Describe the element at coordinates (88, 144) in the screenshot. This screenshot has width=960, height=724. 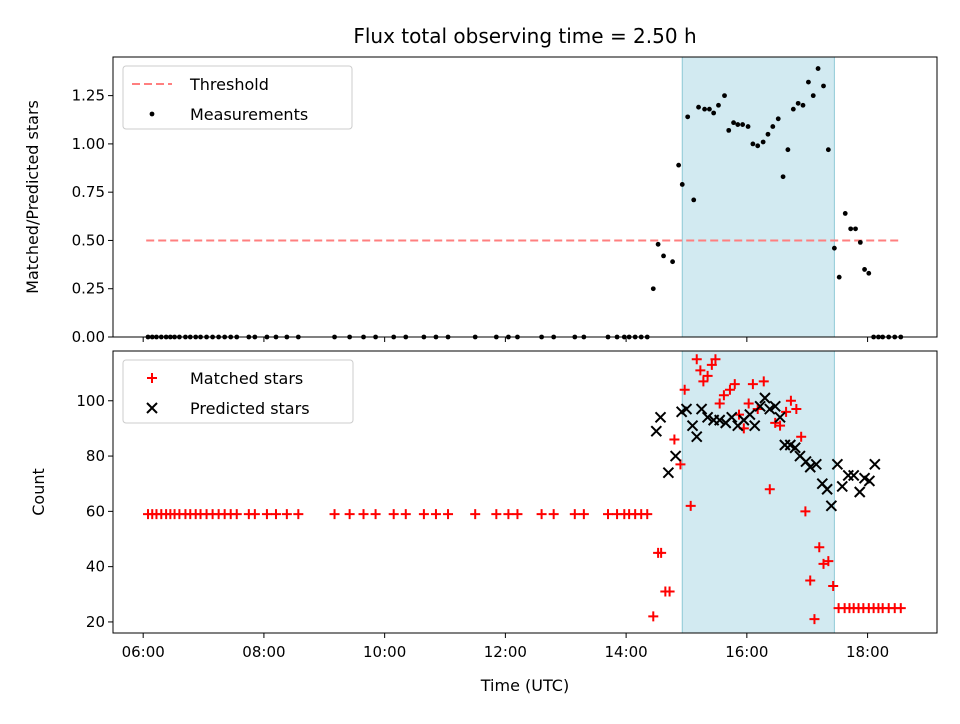
I see `top-y-tick-label: 1.00` at that location.